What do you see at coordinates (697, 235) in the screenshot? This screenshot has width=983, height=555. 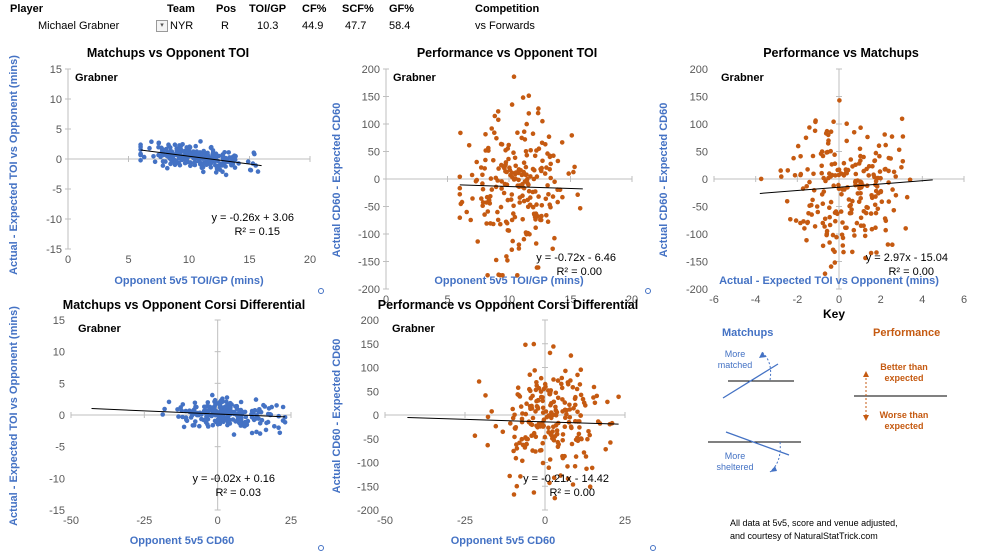 I see `y-tick-label: -100` at bounding box center [697, 235].